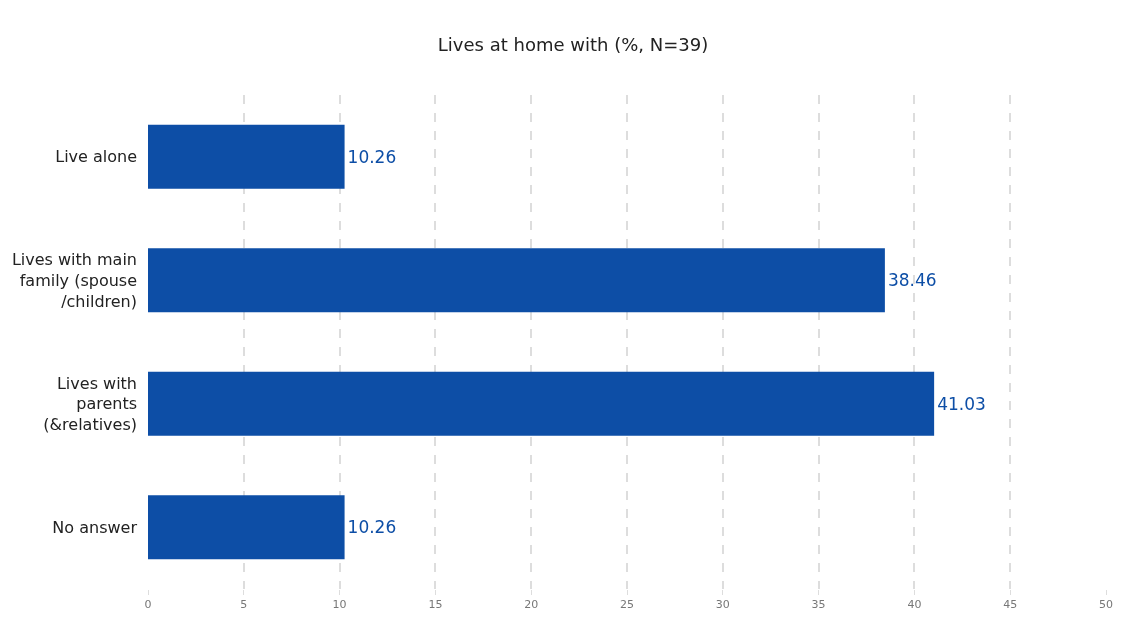 This screenshot has width=1146, height=634. What do you see at coordinates (1010, 605) in the screenshot?
I see `x-tick-label: 45` at bounding box center [1010, 605].